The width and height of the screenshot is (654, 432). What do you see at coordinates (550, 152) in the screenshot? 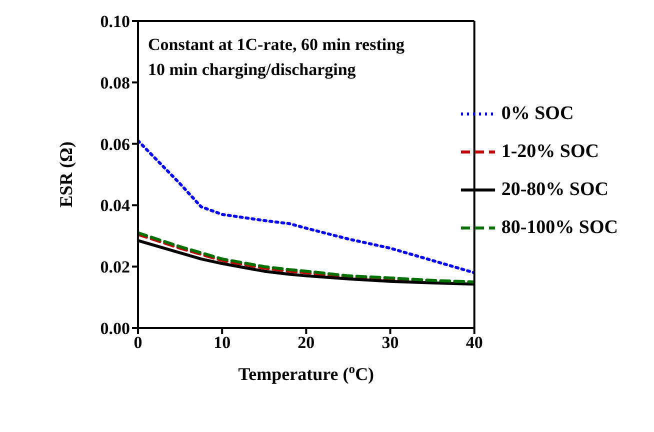
I see `legend-label: 1-20% SOC` at bounding box center [550, 152].